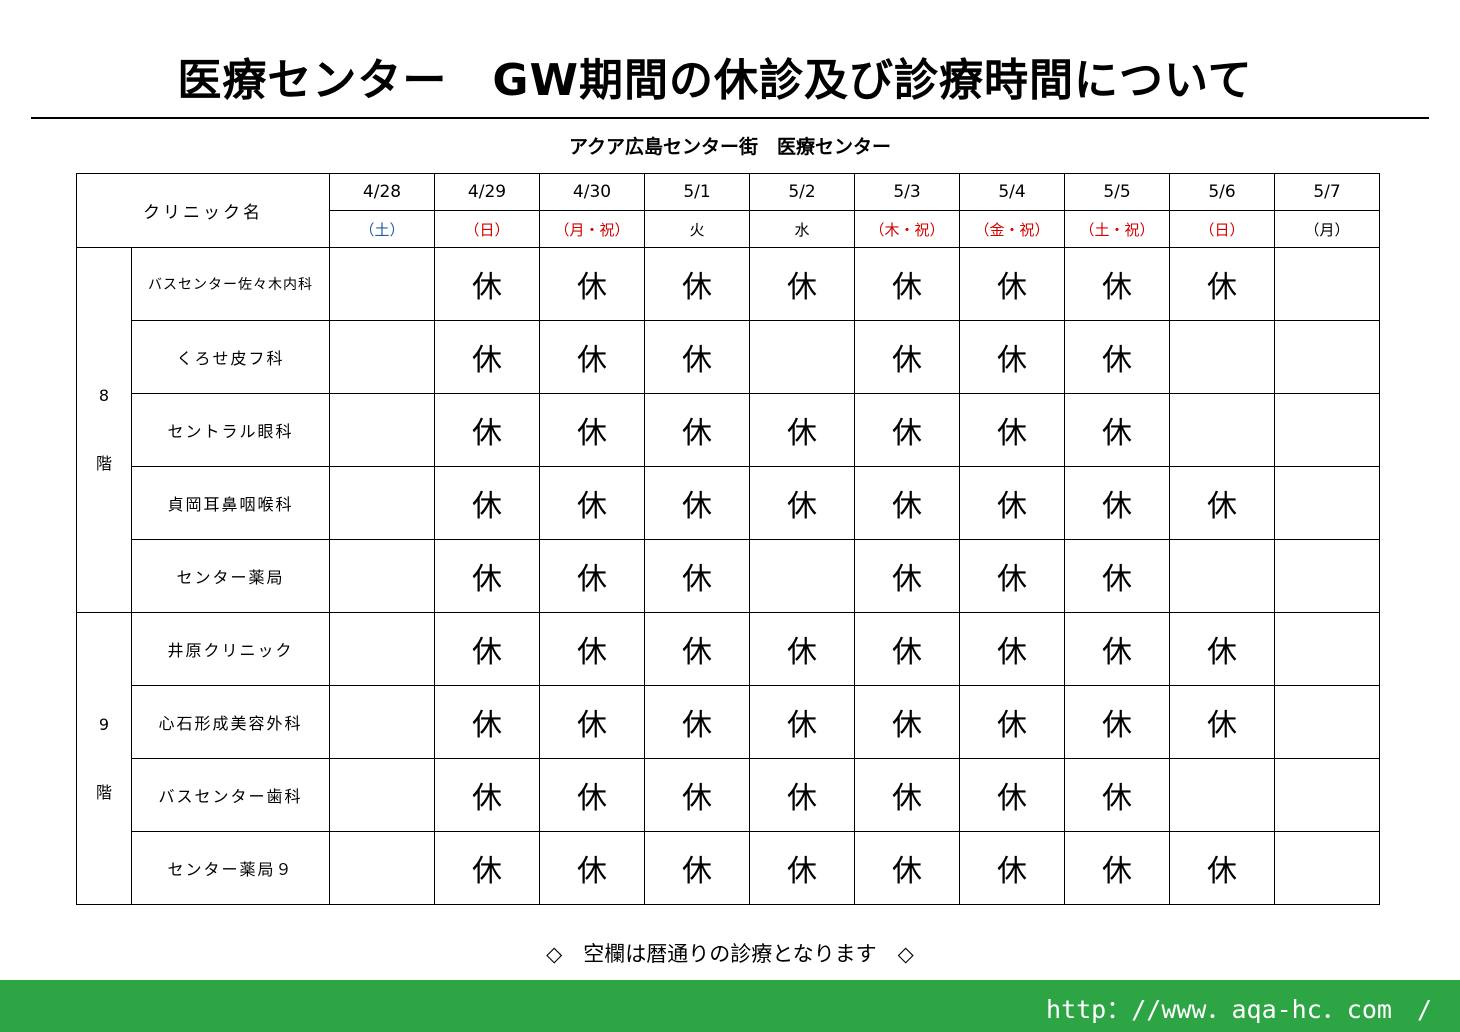  Describe the element at coordinates (730, 118) in the screenshot. I see `title-divider` at that location.